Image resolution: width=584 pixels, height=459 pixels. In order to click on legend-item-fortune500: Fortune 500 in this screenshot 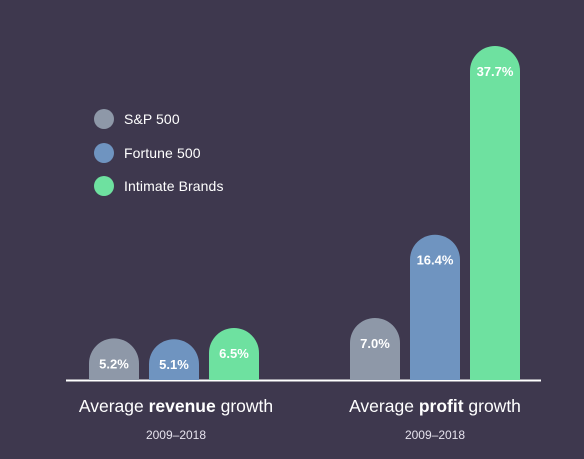, I will do `click(159, 153)`.